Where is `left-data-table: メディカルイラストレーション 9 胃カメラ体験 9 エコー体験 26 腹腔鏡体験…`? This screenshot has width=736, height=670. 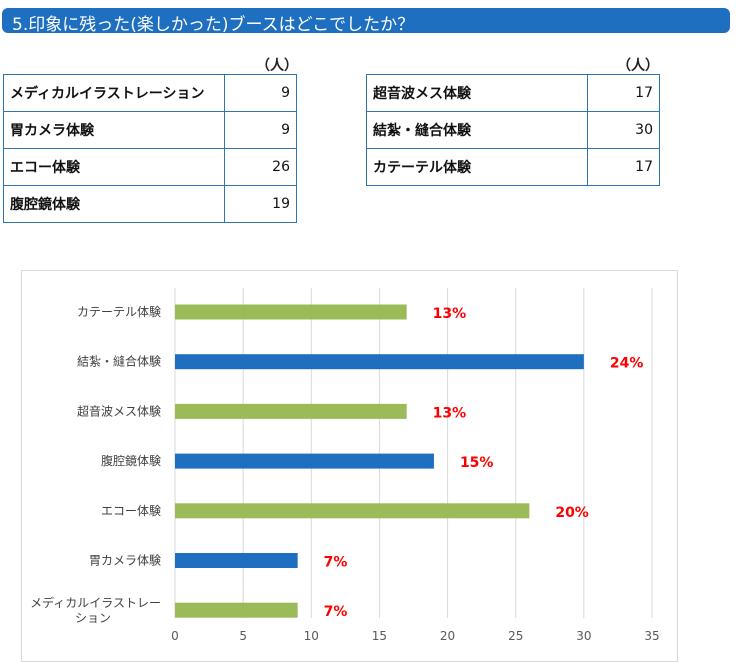 left-data-table: メディカルイラストレーション 9 胃カメラ体験 9 エコー体験 26 腹腔鏡体験… is located at coordinates (150, 148).